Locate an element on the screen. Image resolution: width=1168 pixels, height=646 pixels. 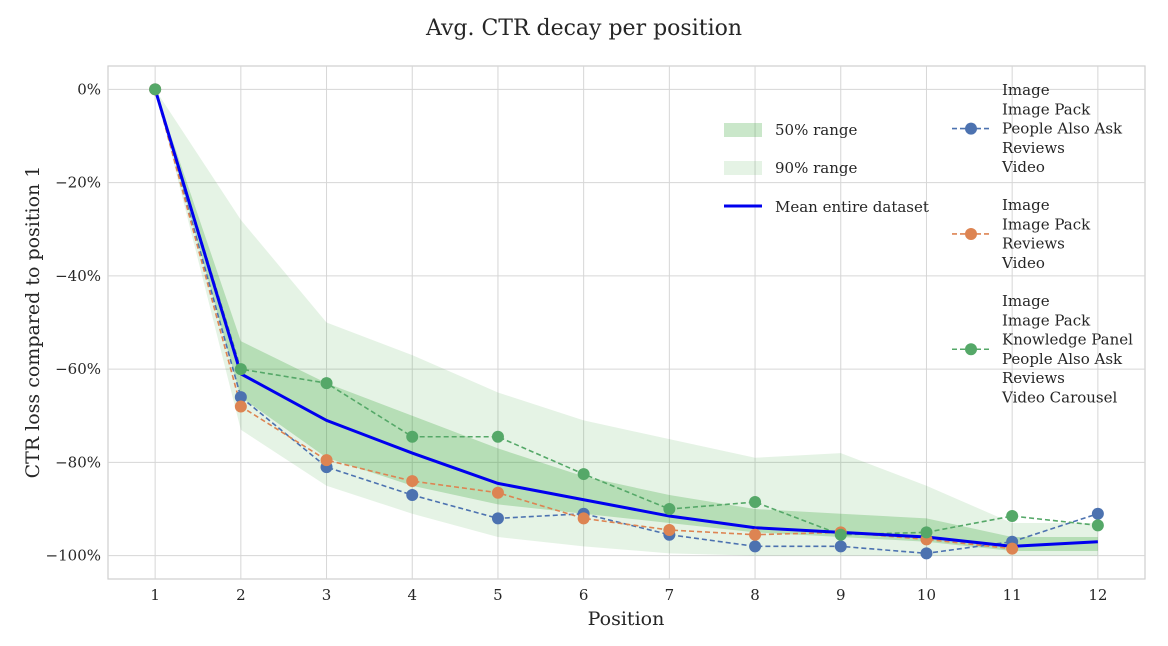
legend-label-series-2: Image is located at coordinates (1026, 205).